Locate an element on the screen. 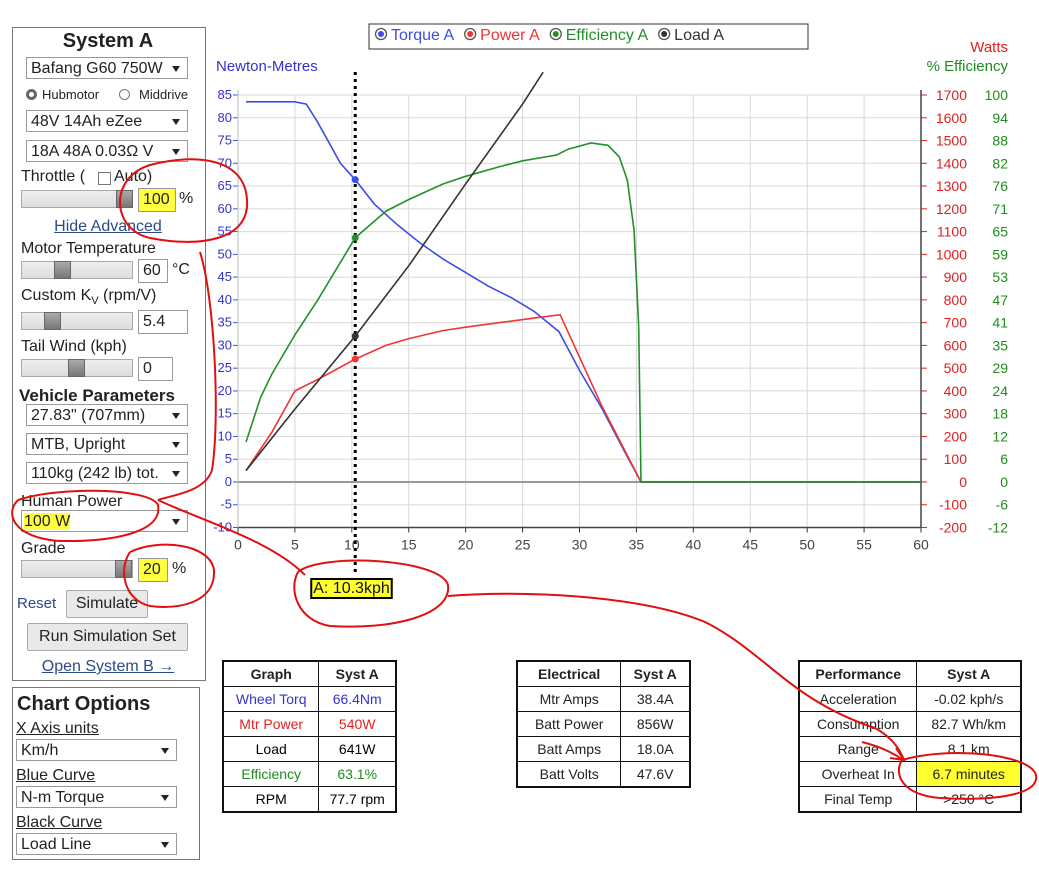 Image resolution: width=1039 pixels, height=878 pixels. throttle-label: Throttle ( is located at coordinates (53, 176).